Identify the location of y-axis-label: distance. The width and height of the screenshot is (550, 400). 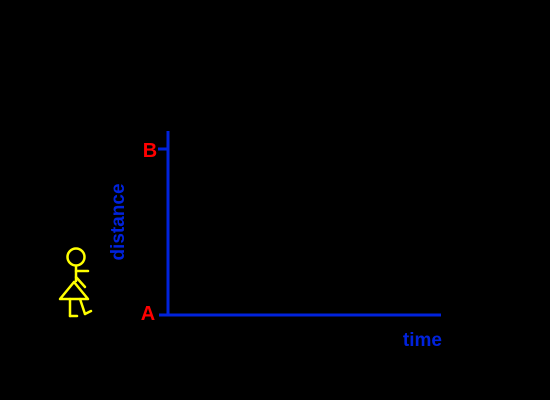
(118, 221).